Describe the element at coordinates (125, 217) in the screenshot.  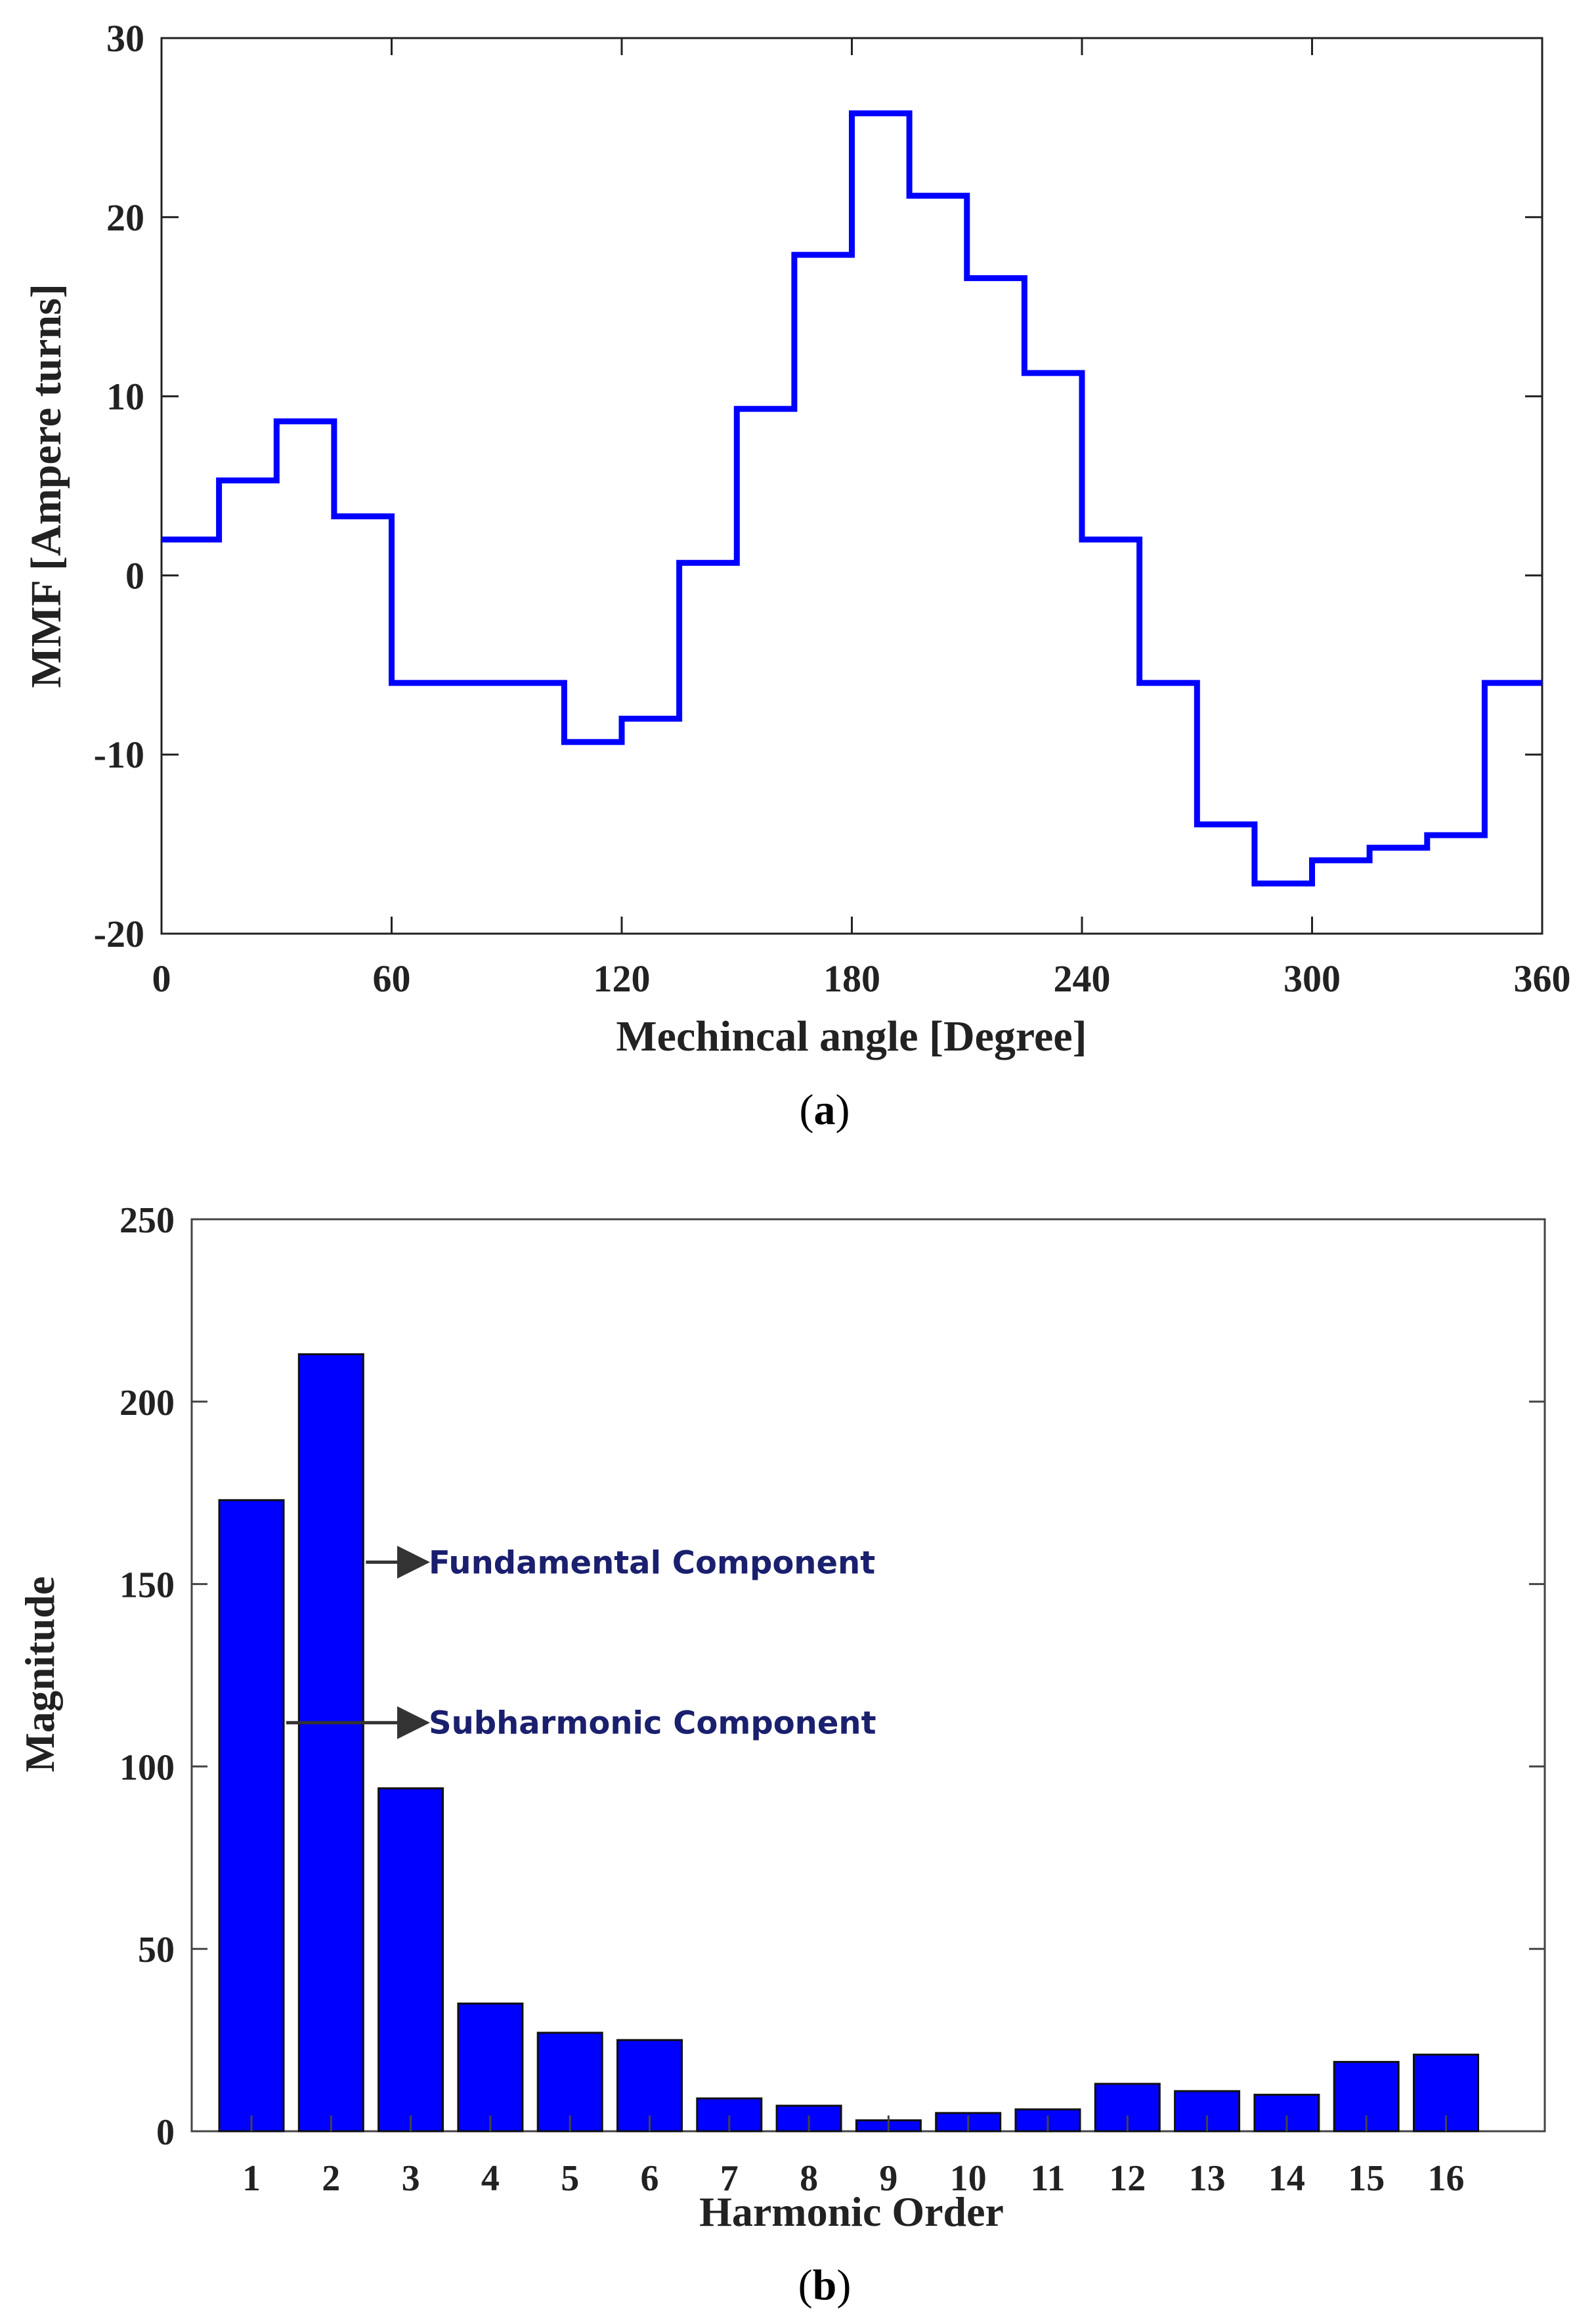
I see `chart-a-y-tick-label: 20` at that location.